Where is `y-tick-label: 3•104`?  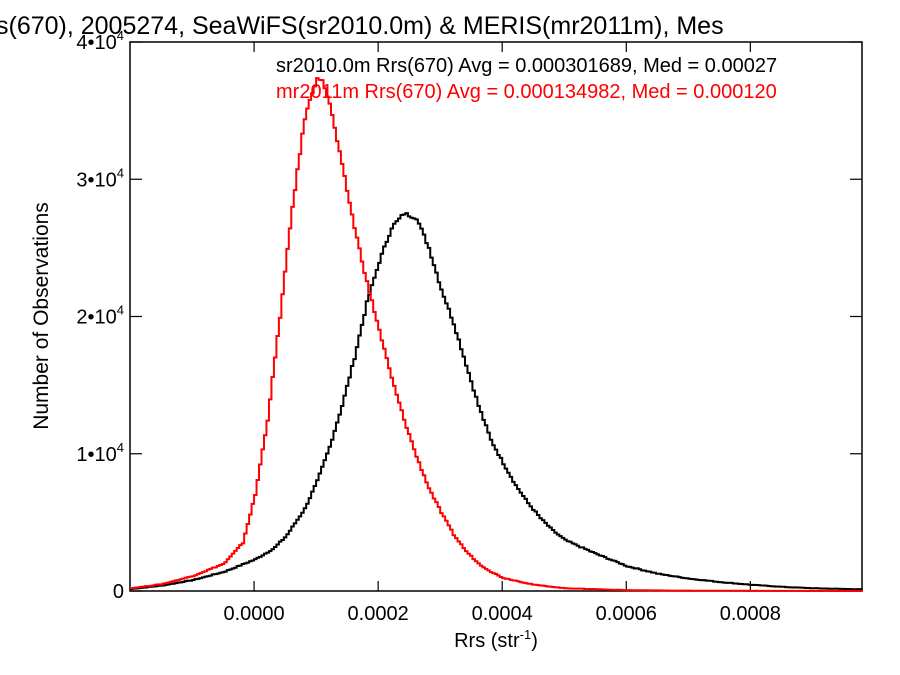 y-tick-label: 3•104 is located at coordinates (100, 178).